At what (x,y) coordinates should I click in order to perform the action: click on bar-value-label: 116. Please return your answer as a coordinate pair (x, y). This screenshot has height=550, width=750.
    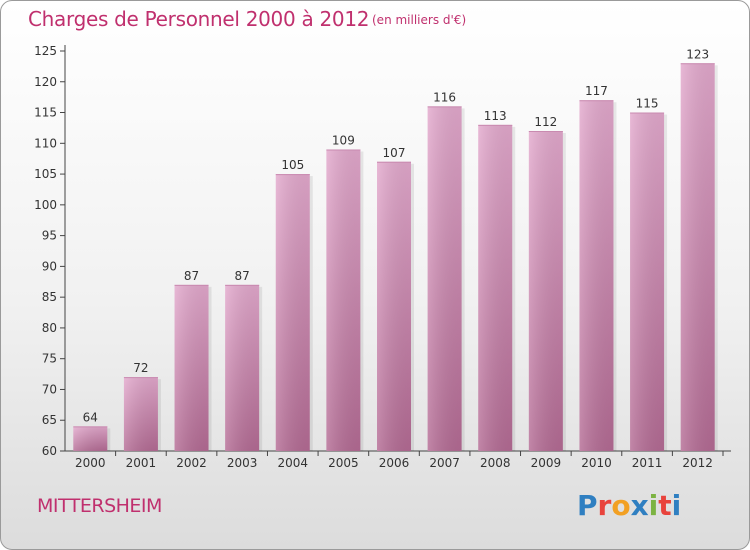
    Looking at the image, I should click on (444, 97).